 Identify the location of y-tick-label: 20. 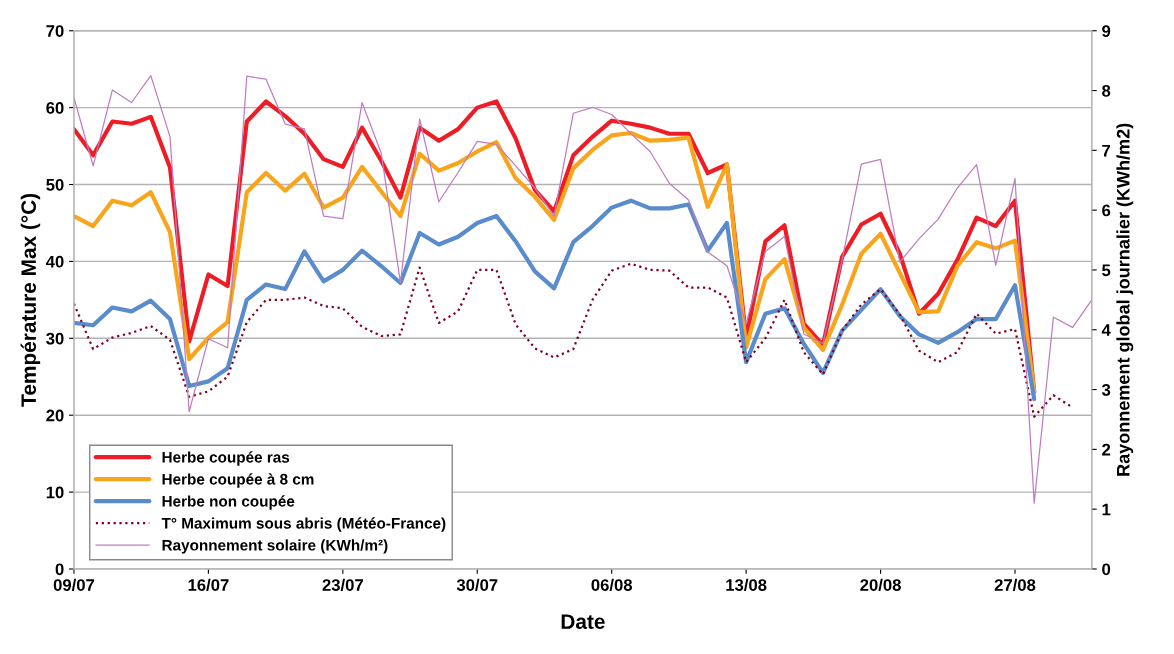
(55, 415).